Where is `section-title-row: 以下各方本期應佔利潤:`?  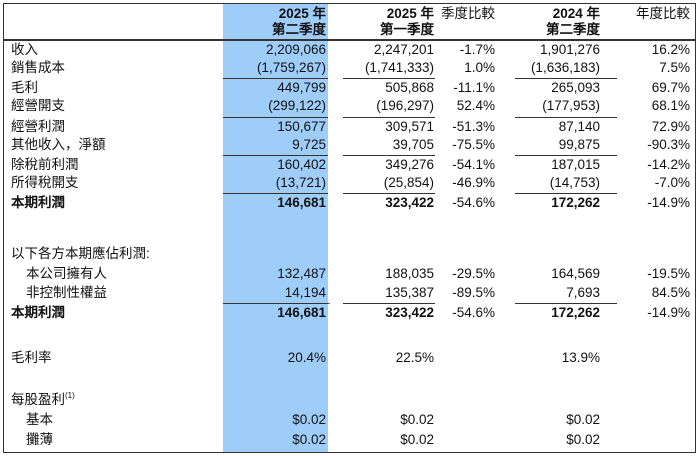
section-title-row: 以下各方本期應佔利潤: is located at coordinates (350, 254).